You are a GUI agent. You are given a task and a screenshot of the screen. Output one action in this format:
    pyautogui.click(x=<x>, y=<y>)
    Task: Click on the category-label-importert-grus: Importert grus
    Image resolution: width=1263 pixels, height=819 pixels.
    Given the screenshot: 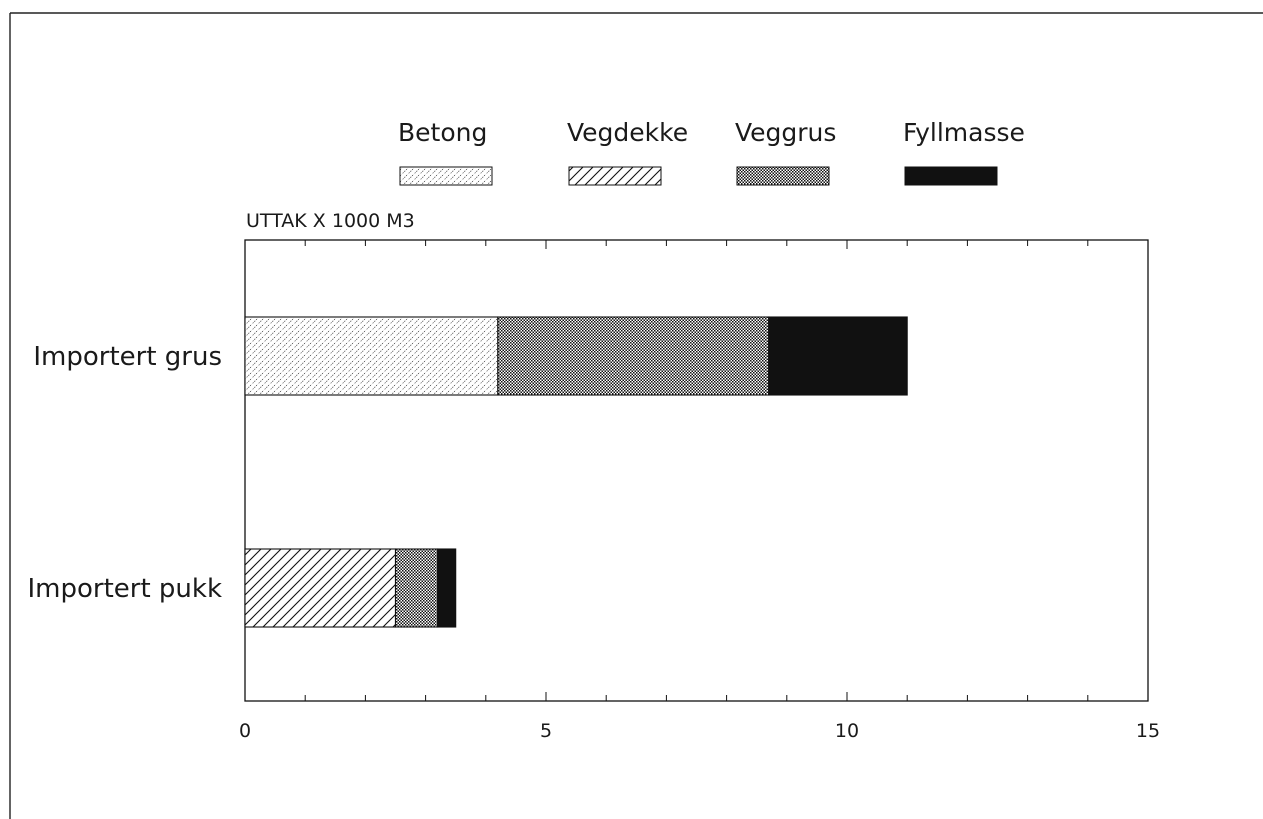 What is the action you would take?
    pyautogui.click(x=127, y=357)
    